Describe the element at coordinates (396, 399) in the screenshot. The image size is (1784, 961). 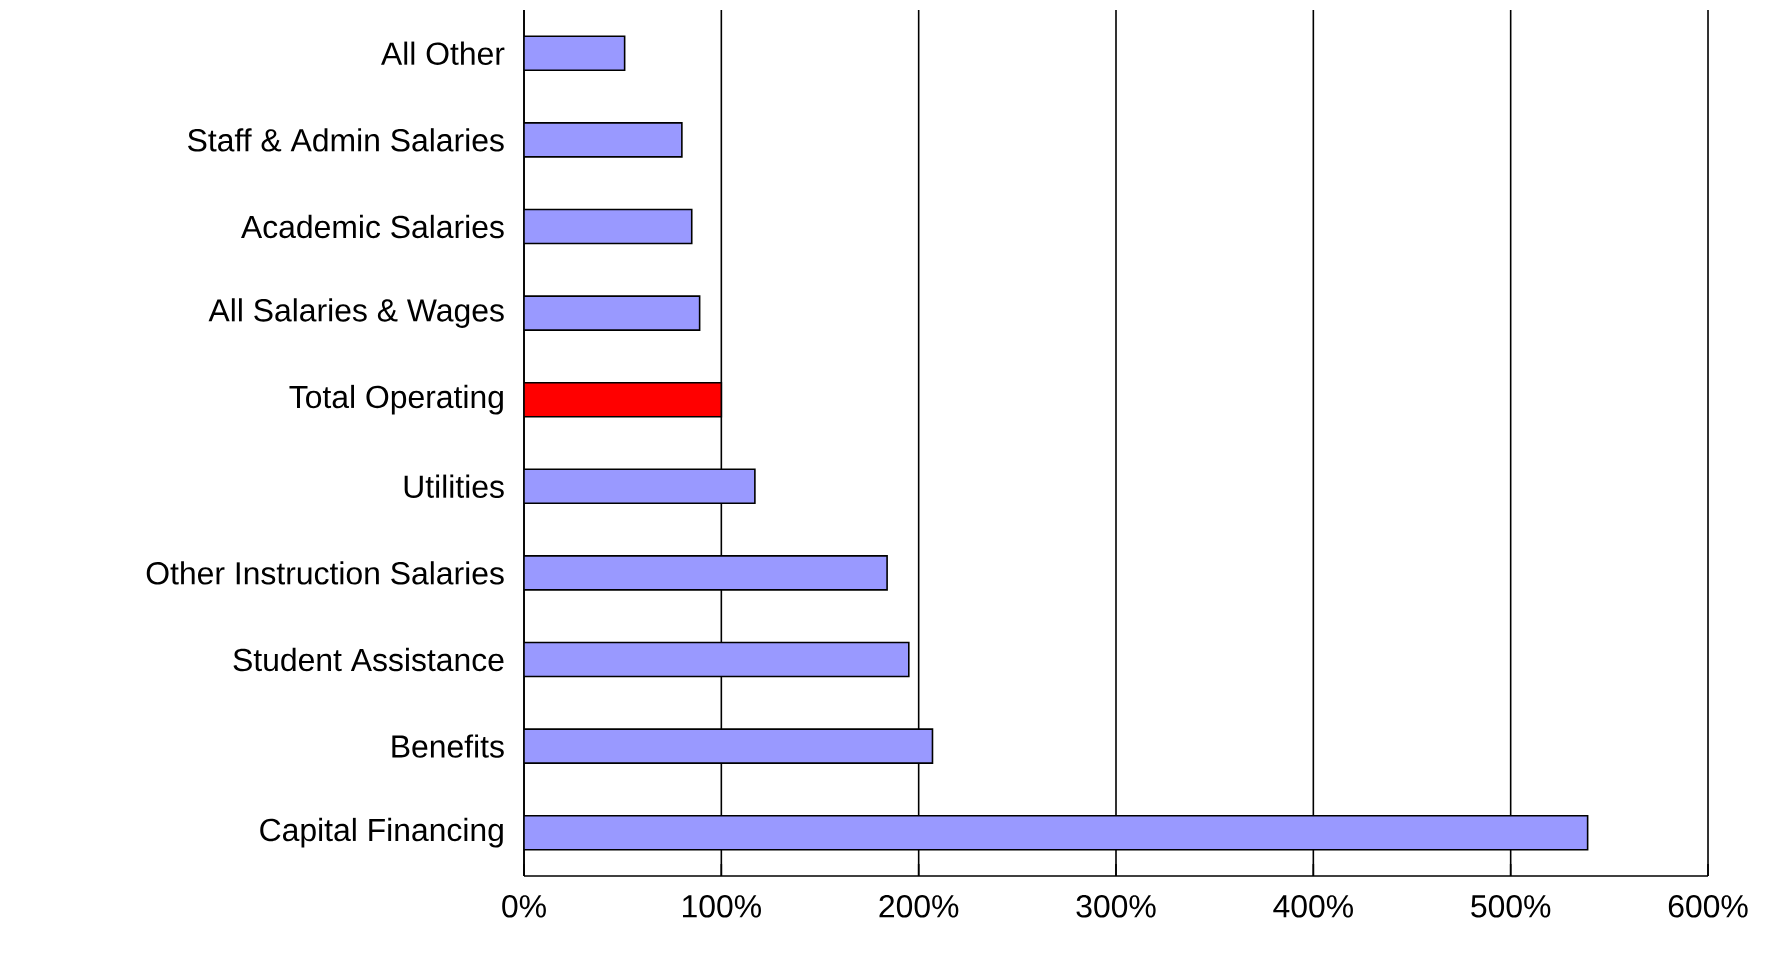
I see `y-tick-label: Total Operating` at that location.